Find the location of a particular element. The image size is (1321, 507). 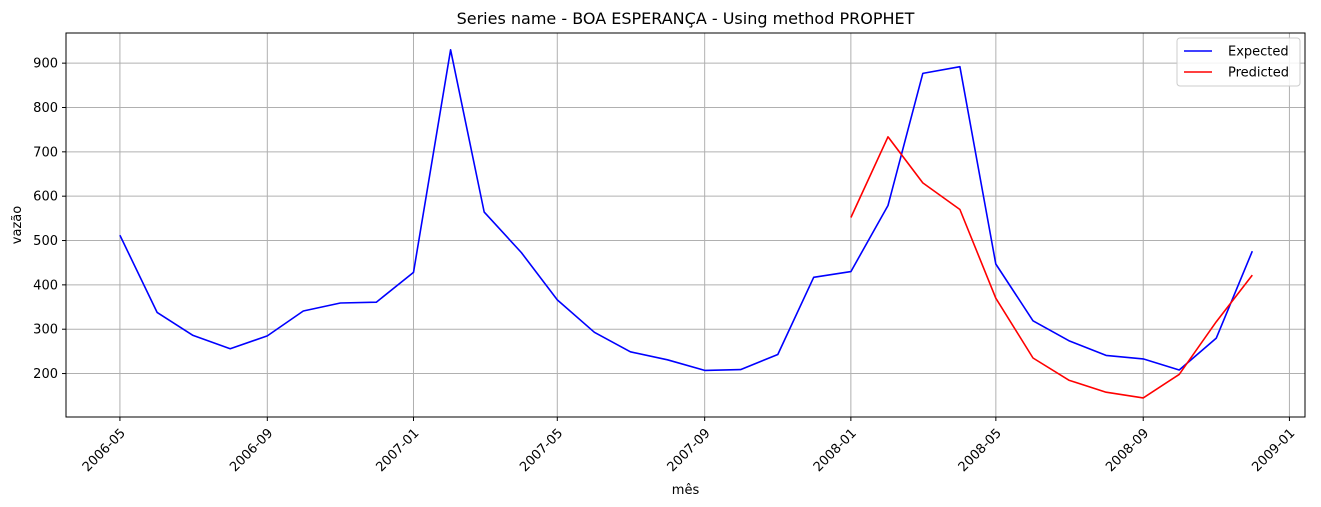

y-tick-label: 900 is located at coordinates (45, 64).